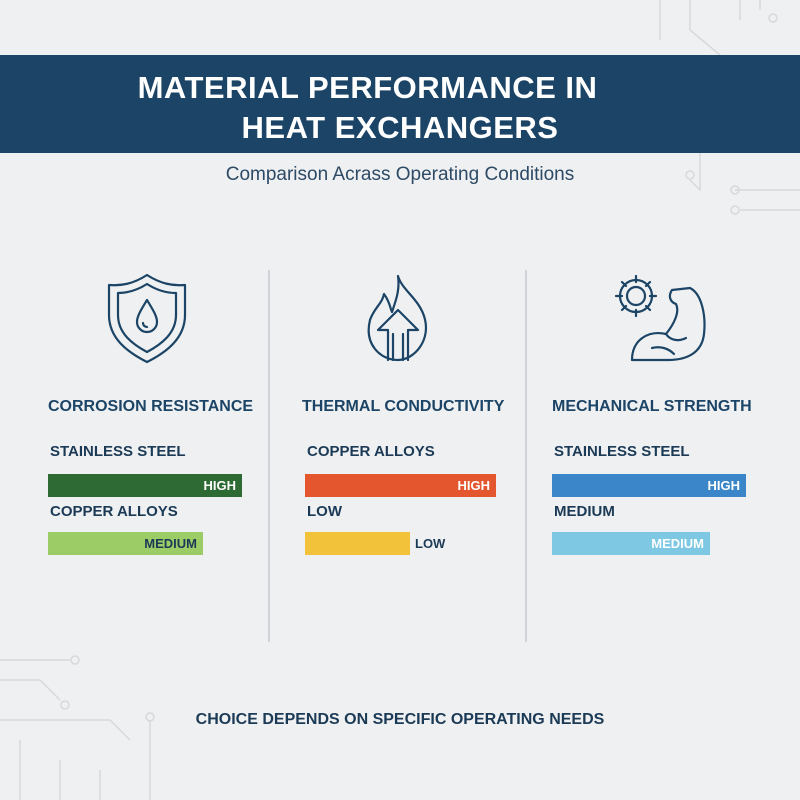 The height and width of the screenshot is (800, 800). What do you see at coordinates (324, 511) in the screenshot?
I see `material-label: LOW` at bounding box center [324, 511].